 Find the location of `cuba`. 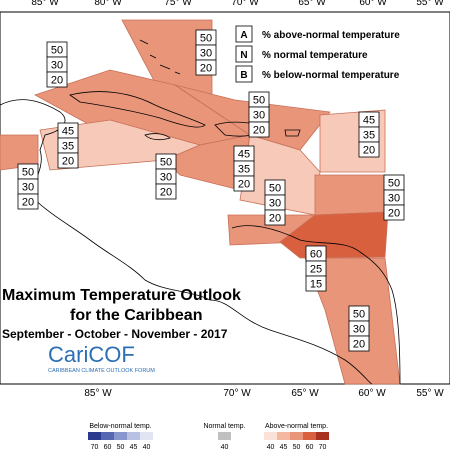

cuba is located at coordinates (137, 109).